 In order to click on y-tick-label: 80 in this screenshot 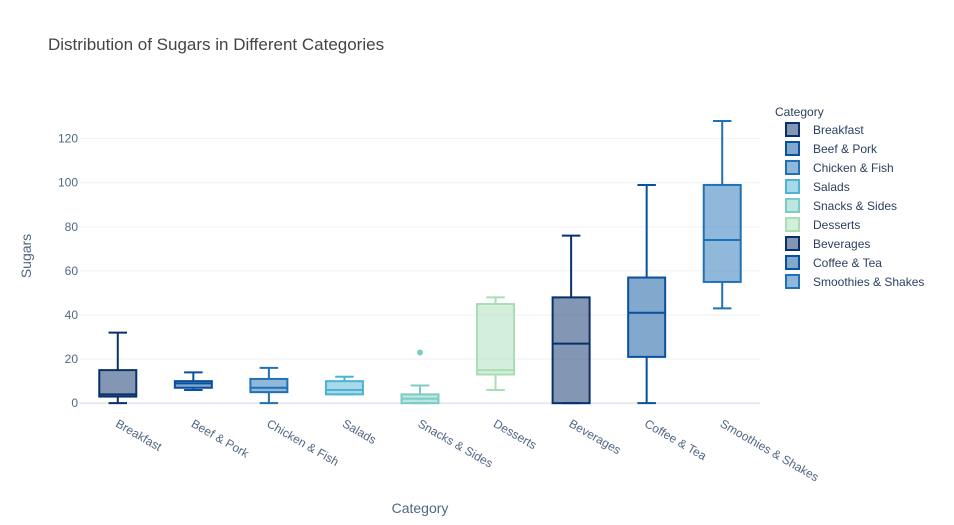, I will do `click(72, 227)`.